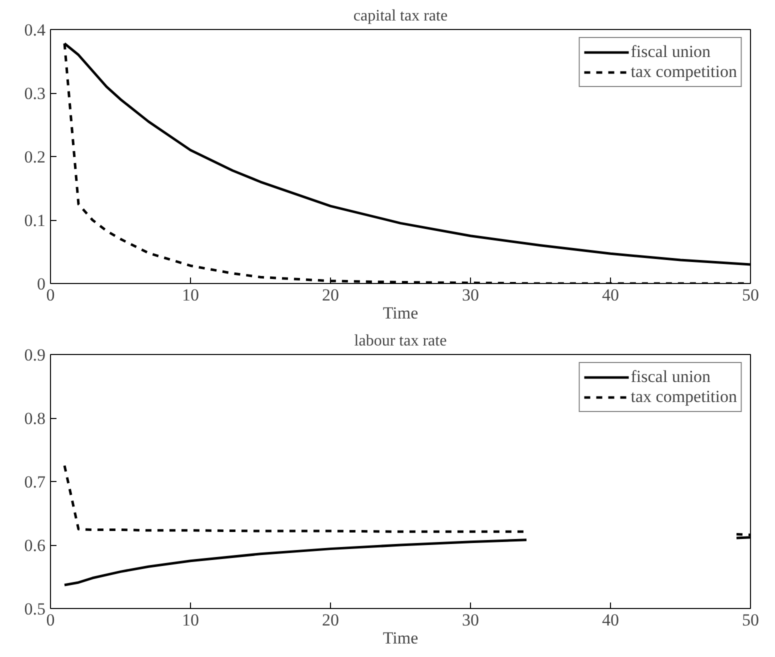  I want to click on chart-title: labour tax rate, so click(400, 341).